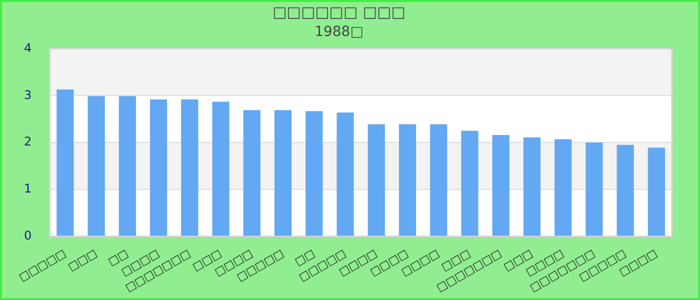 The height and width of the screenshot is (300, 700). I want to click on y-tick-label: 0, so click(28, 235).